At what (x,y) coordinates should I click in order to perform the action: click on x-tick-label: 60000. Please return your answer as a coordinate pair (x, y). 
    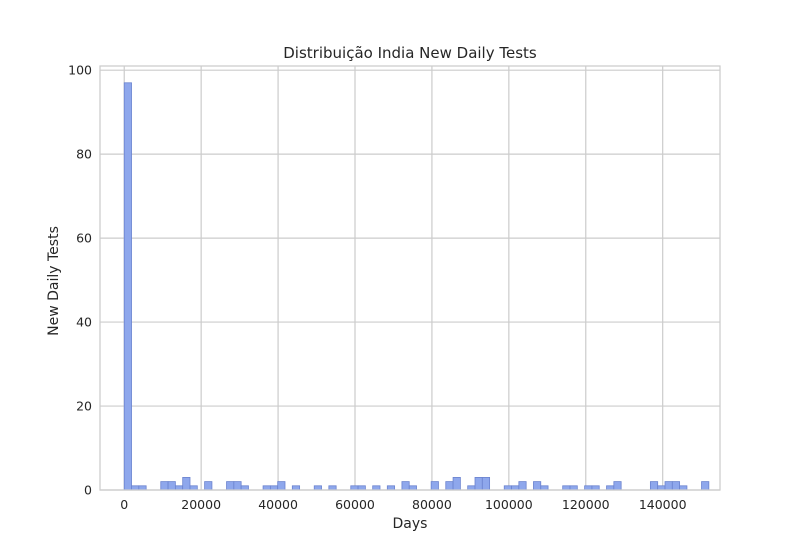
    Looking at the image, I should click on (355, 504).